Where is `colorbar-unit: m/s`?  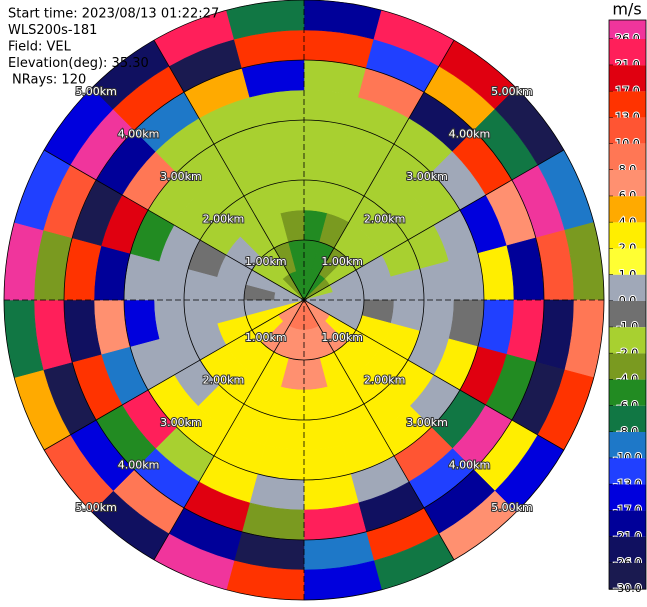 colorbar-unit: m/s is located at coordinates (626, 9).